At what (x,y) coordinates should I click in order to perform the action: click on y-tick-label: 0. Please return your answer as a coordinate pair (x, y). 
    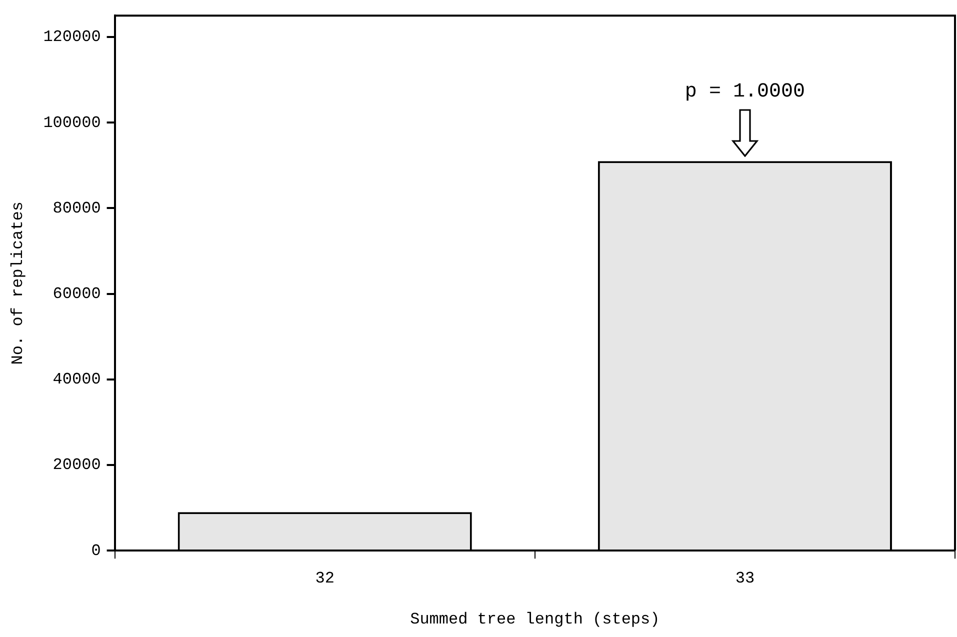
    Looking at the image, I should click on (96, 551).